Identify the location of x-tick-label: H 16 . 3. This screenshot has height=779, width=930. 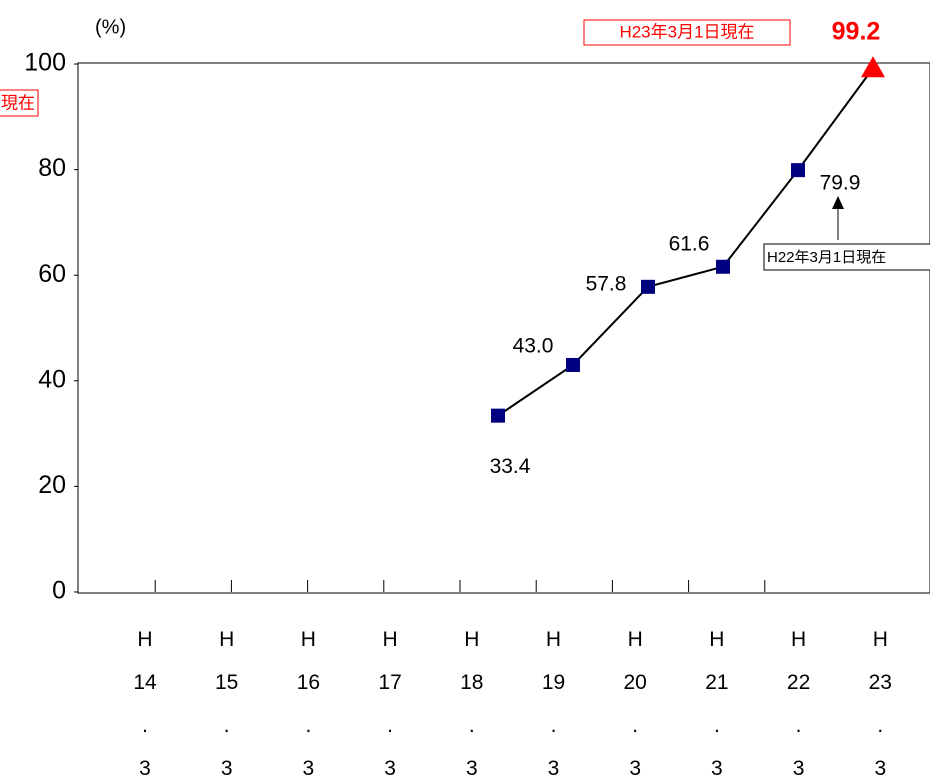
(308, 703).